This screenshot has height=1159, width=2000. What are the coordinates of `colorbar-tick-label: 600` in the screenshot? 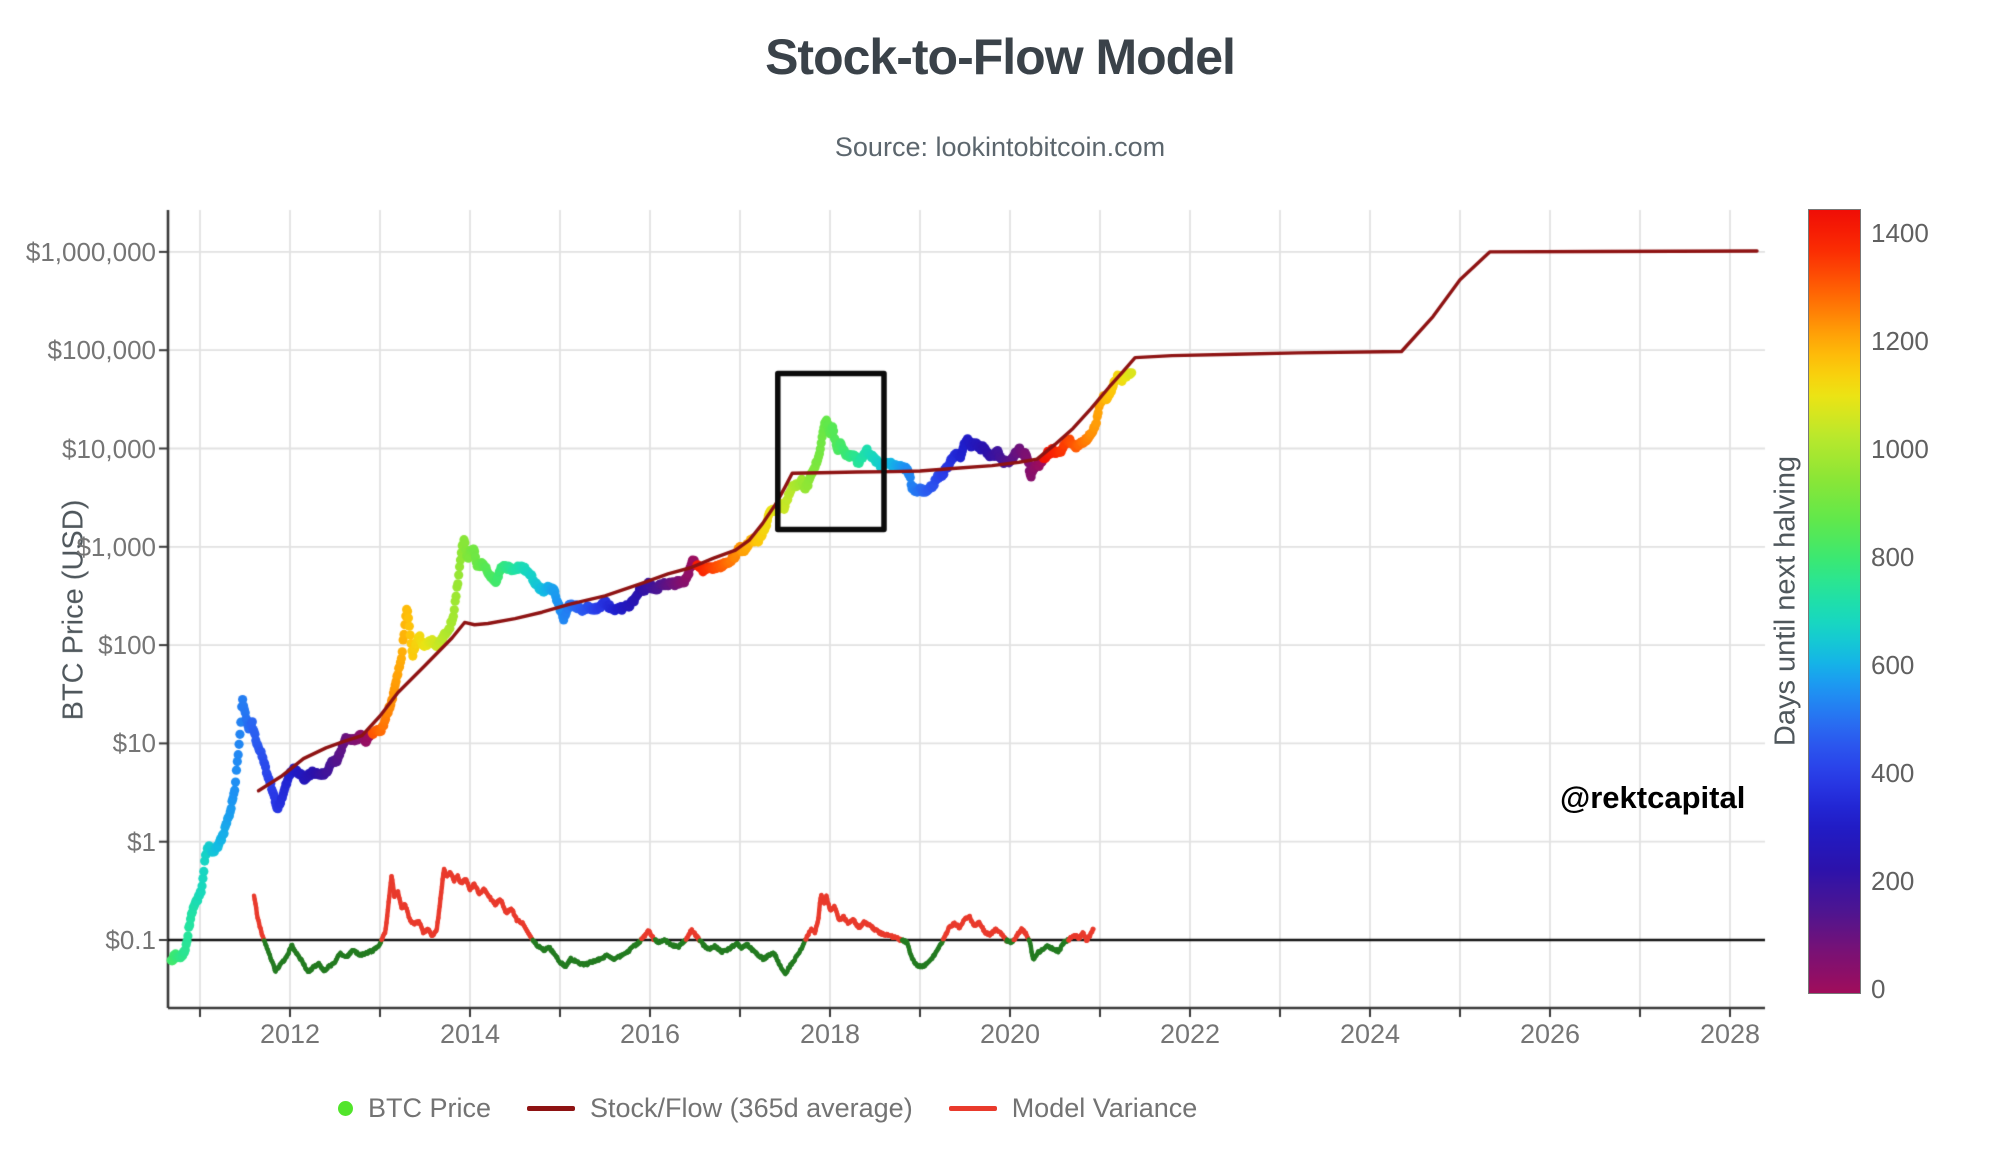 It's located at (1893, 665).